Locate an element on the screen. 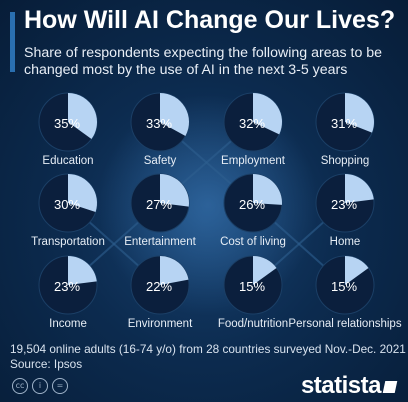  category-label: Safety is located at coordinates (160, 161).